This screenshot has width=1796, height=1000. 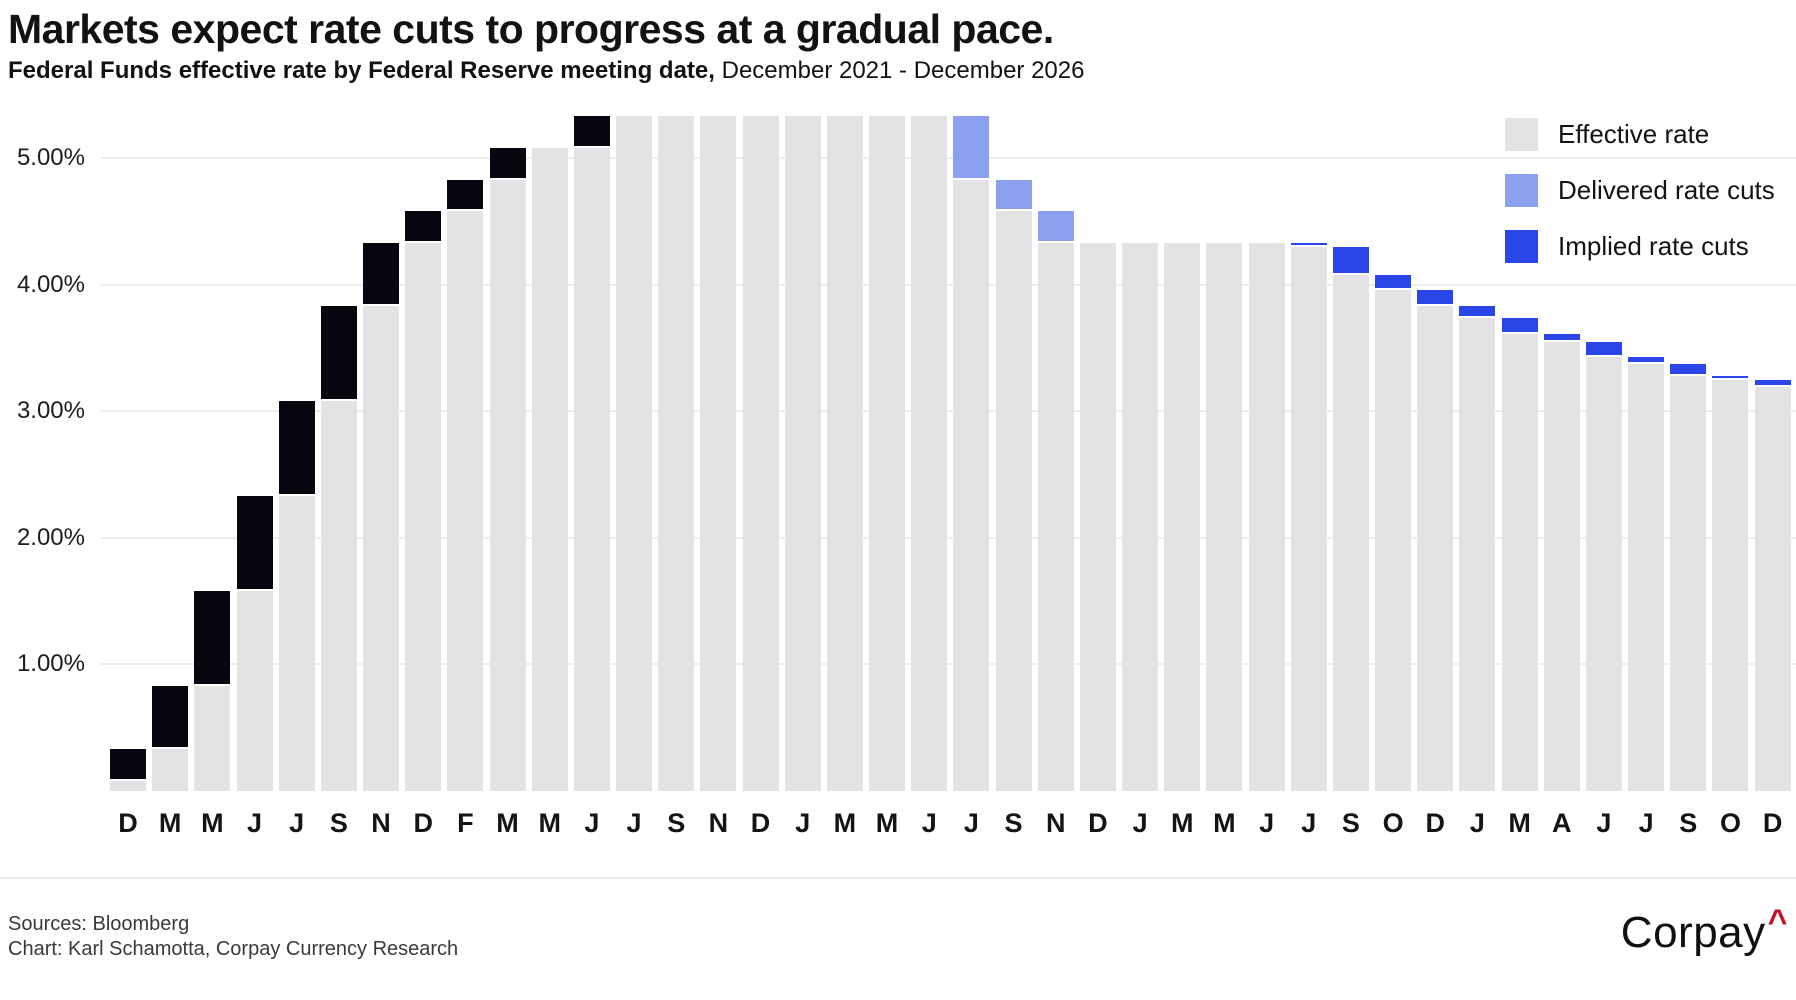 What do you see at coordinates (1055, 227) in the screenshot?
I see `bar-segment-cut-delivered-23-N` at bounding box center [1055, 227].